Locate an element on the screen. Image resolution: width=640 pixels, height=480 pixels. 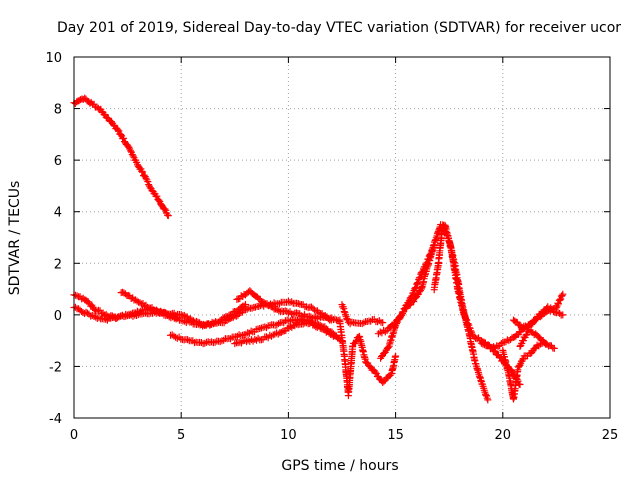
series-sat-p is located at coordinates (537, 339).